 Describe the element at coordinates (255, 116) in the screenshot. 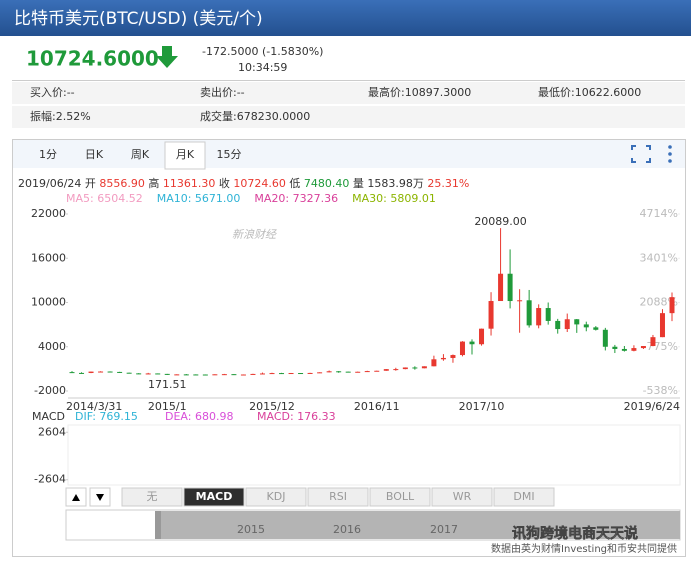

I see `quote-cell: 成交量:678230.0000` at that location.